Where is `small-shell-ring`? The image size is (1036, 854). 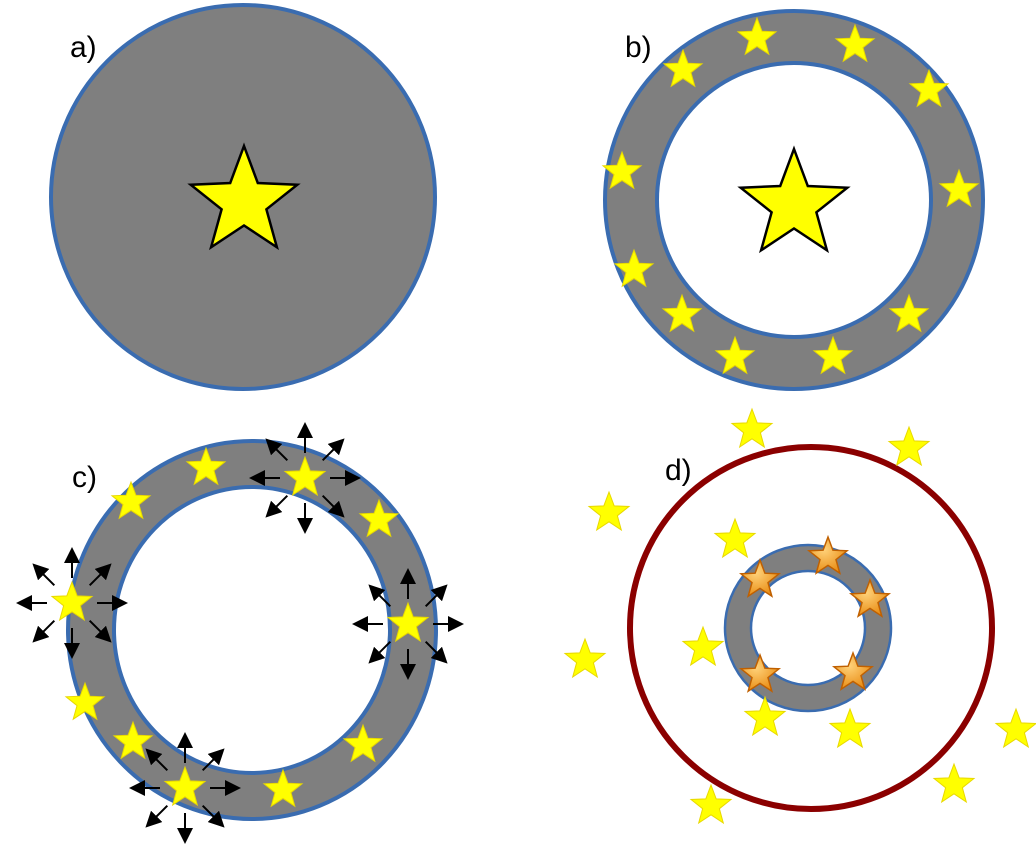
small-shell-ring is located at coordinates (808, 628).